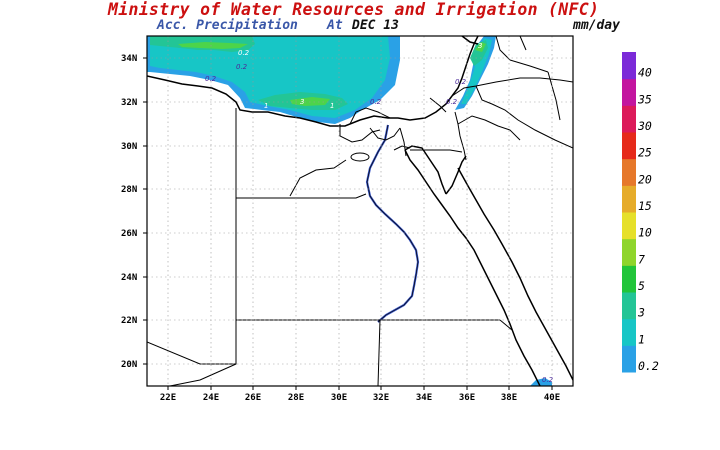 The width and height of the screenshot is (720, 450). What do you see at coordinates (168, 398) in the screenshot?
I see `lon-label: 22E` at bounding box center [168, 398].